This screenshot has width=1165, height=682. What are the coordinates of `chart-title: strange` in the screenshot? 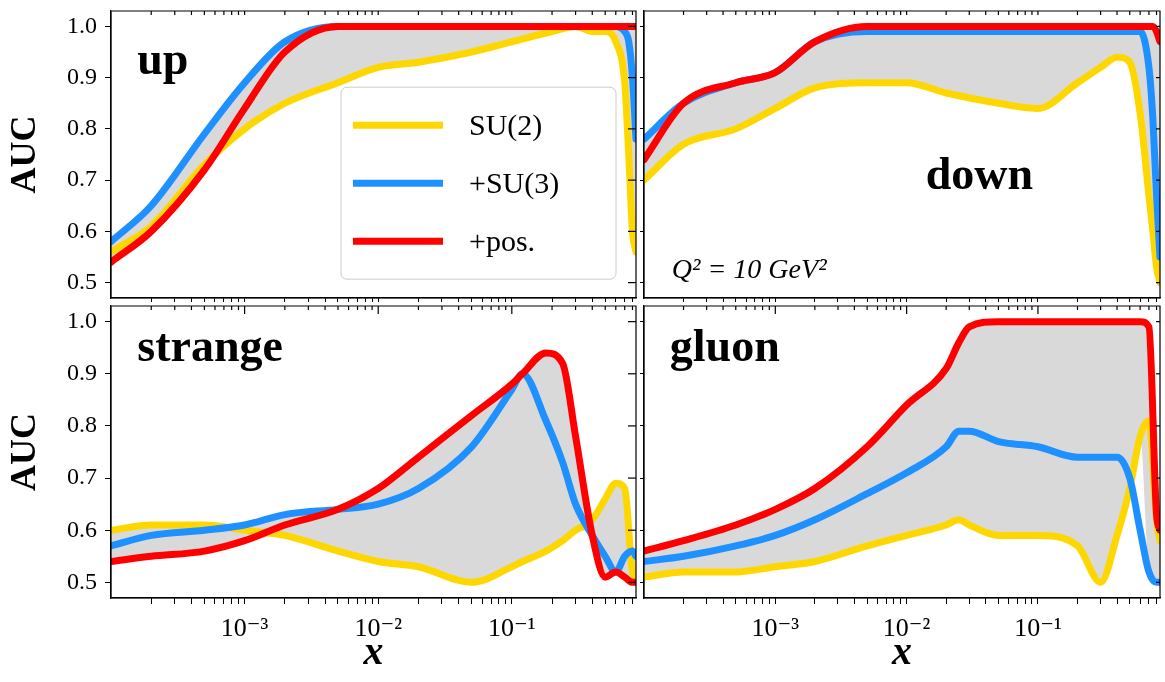 It's located at (210, 346).